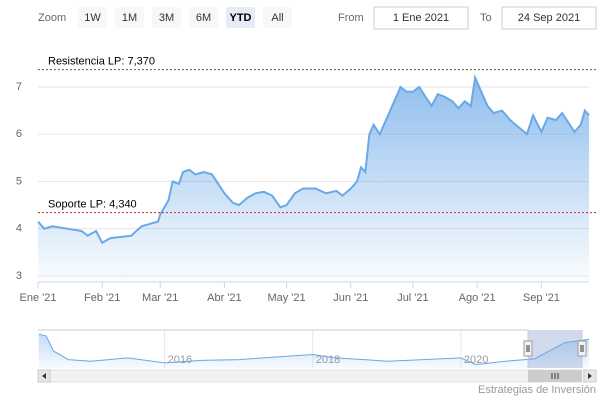 The height and width of the screenshot is (402, 610). What do you see at coordinates (160, 298) in the screenshot?
I see `x-tick-label: Mar '21` at bounding box center [160, 298].